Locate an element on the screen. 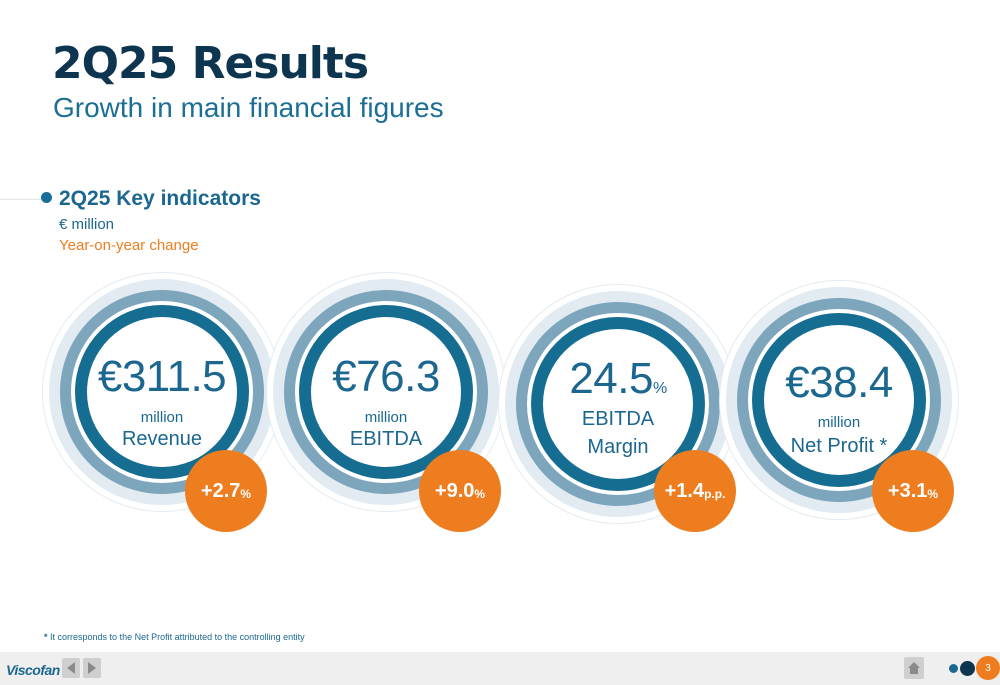 The height and width of the screenshot is (685, 1000). change-value: +3.1 is located at coordinates (907, 490).